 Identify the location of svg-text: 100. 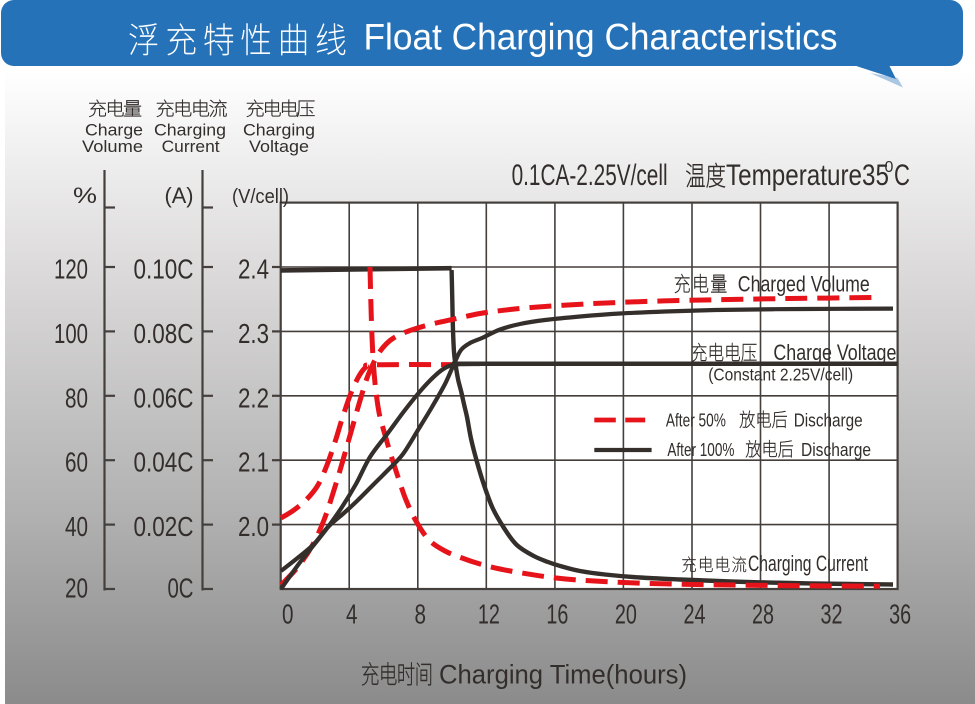
(71, 333).